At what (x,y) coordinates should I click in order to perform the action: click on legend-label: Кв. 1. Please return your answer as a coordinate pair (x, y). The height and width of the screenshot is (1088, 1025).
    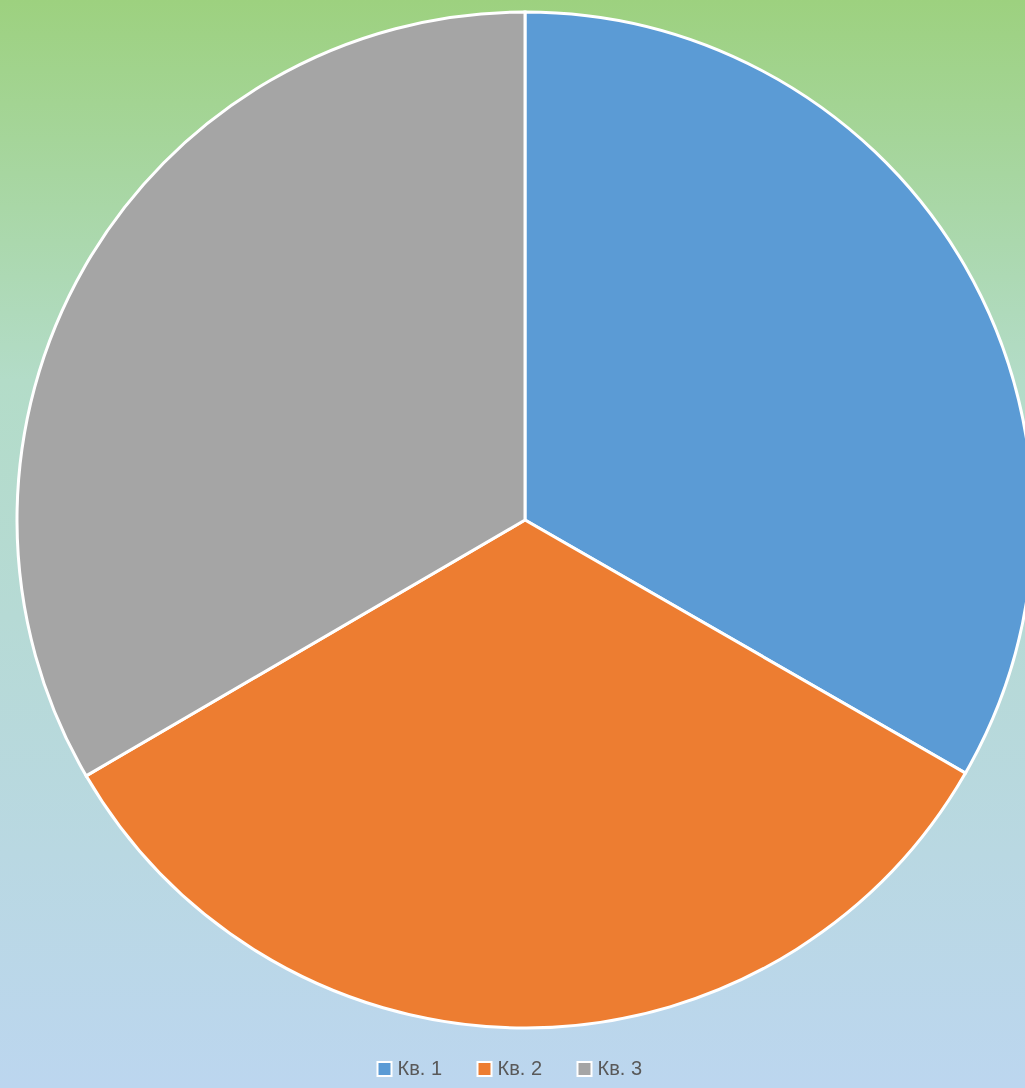
    Looking at the image, I should click on (420, 1068).